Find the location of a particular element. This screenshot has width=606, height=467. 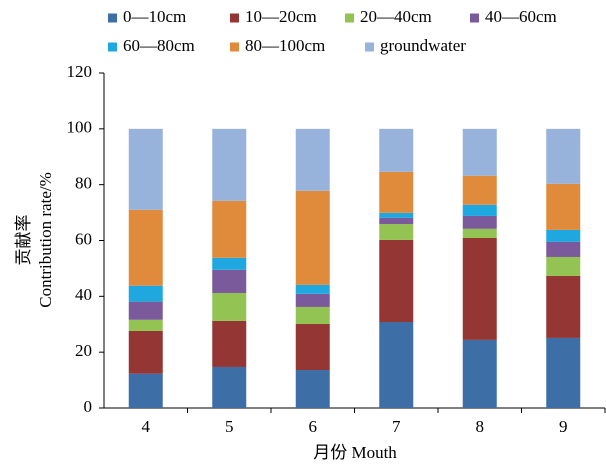

legend-label: 10—20cm is located at coordinates (281, 16).